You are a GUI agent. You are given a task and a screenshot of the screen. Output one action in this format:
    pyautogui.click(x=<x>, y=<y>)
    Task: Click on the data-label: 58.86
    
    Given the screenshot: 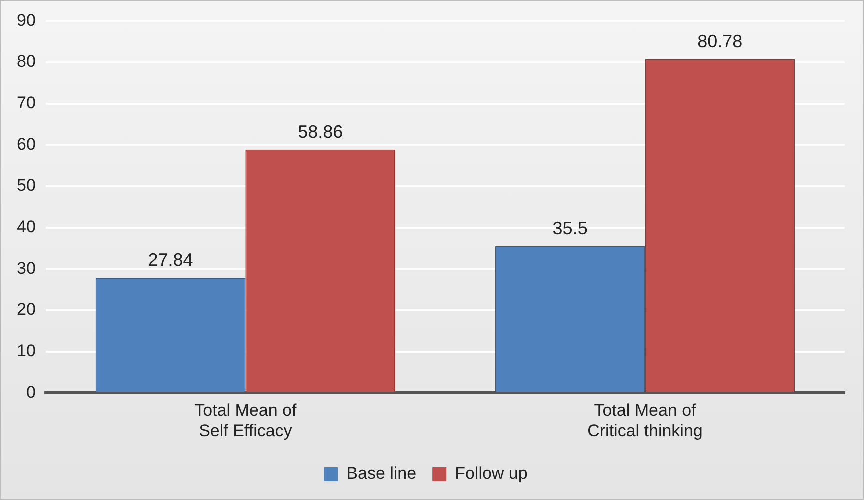 What is the action you would take?
    pyautogui.click(x=321, y=132)
    